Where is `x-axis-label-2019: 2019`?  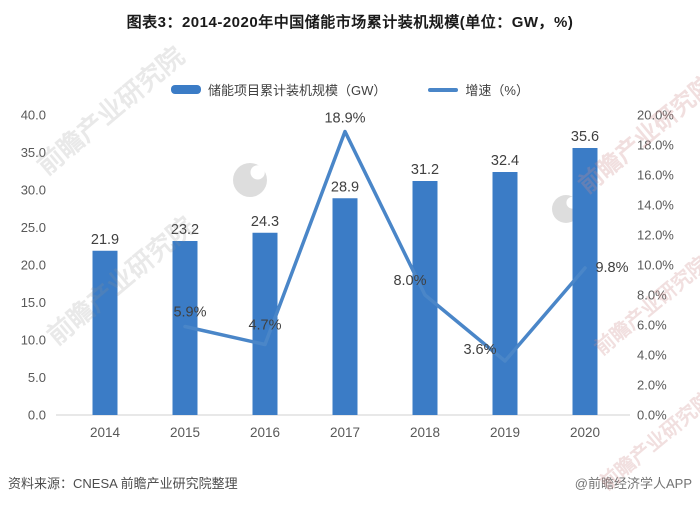
x-axis-label-2019: 2019 is located at coordinates (505, 432).